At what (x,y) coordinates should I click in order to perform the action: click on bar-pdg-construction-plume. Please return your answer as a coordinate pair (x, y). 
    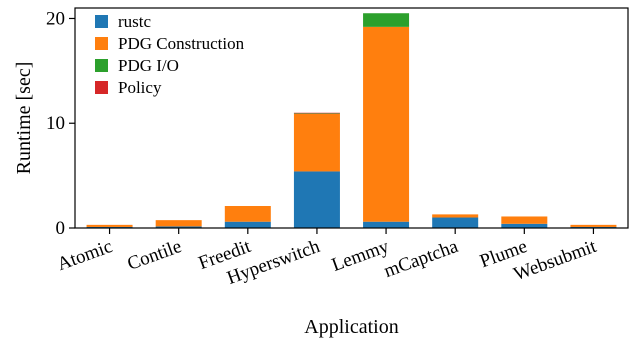
    Looking at the image, I should click on (524, 219).